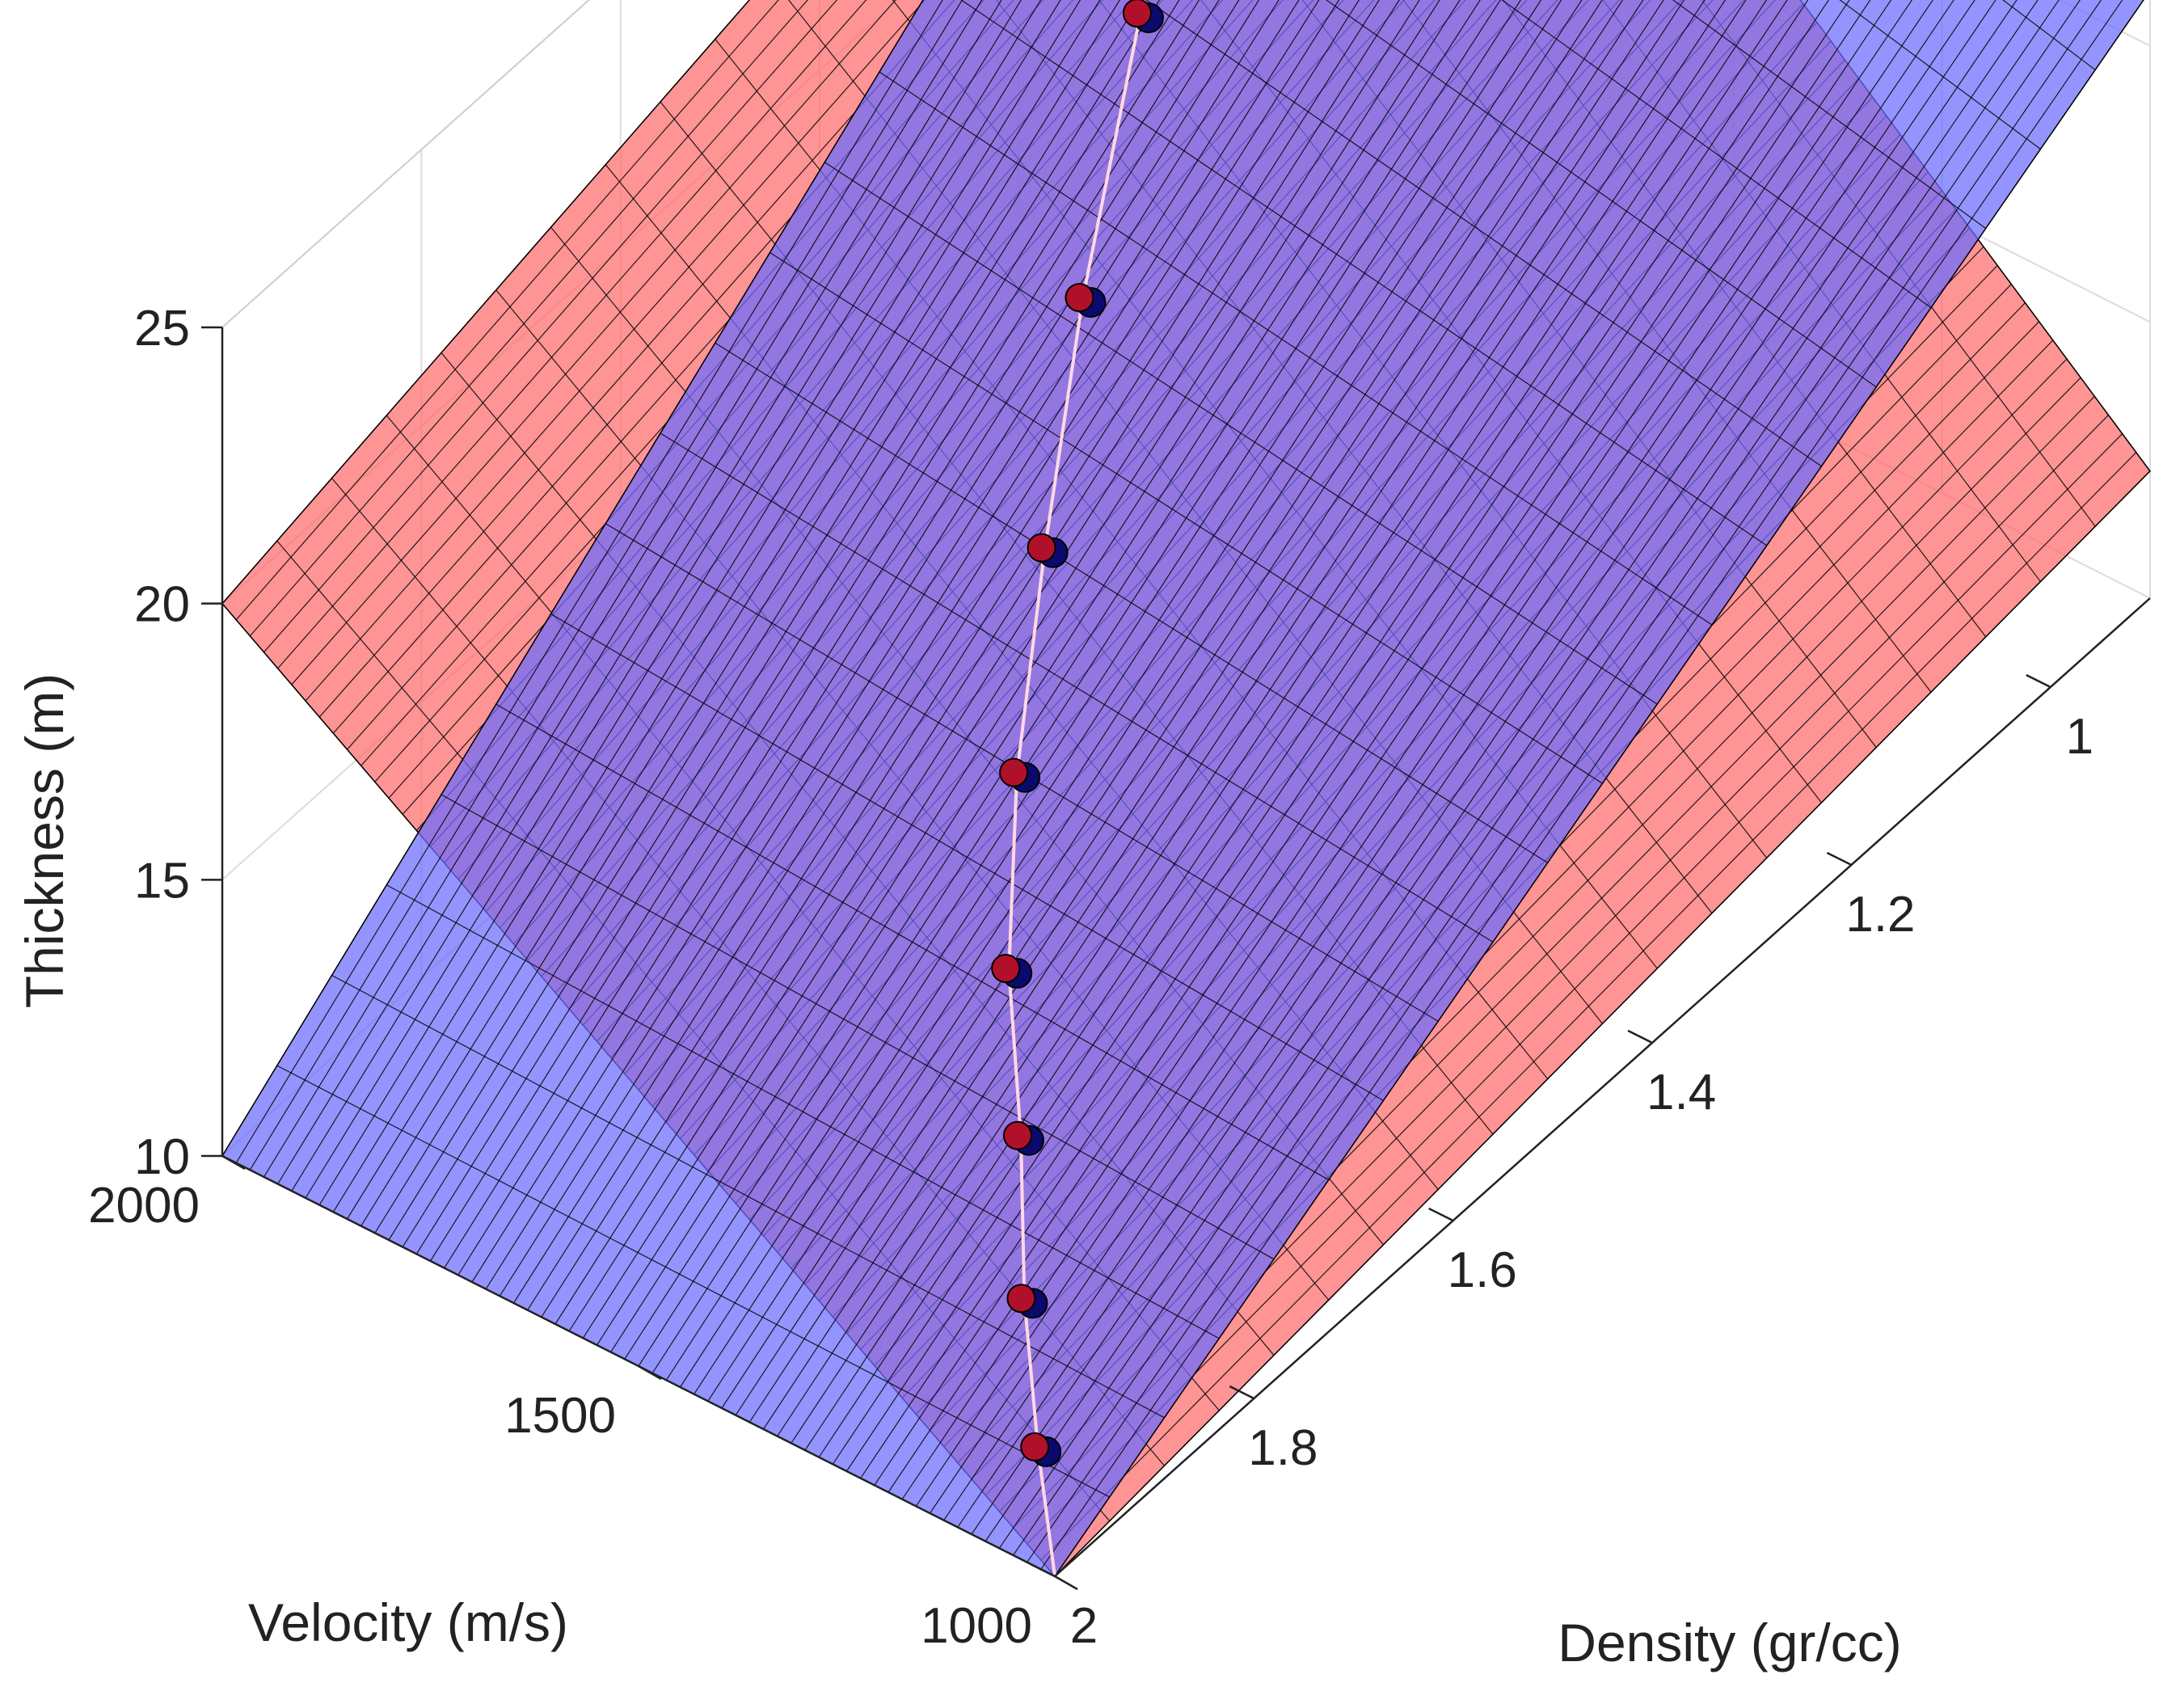 The height and width of the screenshot is (1704, 2184). I want to click on grid-line, so click(406, 164).